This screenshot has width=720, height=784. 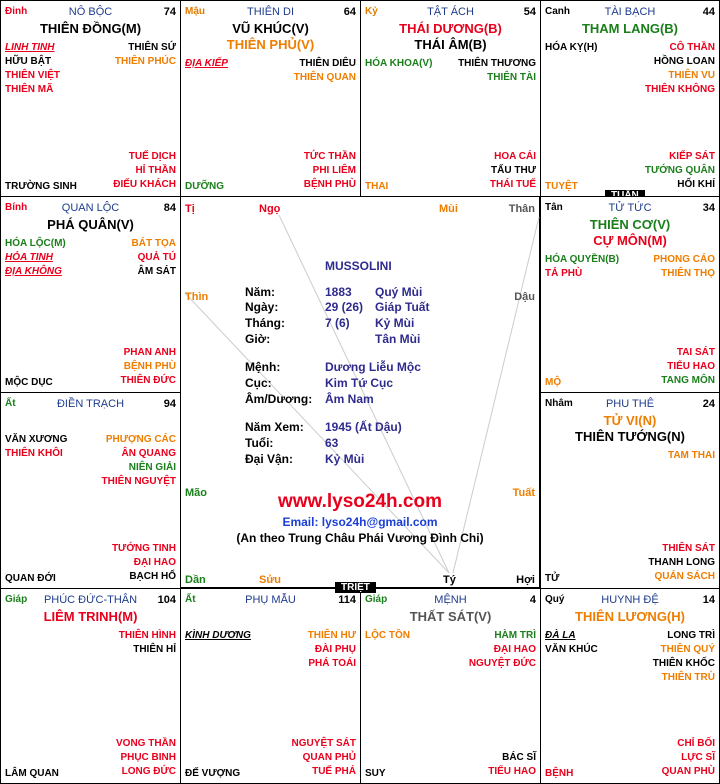 I want to click on star-item: TẤU THƯ, so click(x=513, y=170).